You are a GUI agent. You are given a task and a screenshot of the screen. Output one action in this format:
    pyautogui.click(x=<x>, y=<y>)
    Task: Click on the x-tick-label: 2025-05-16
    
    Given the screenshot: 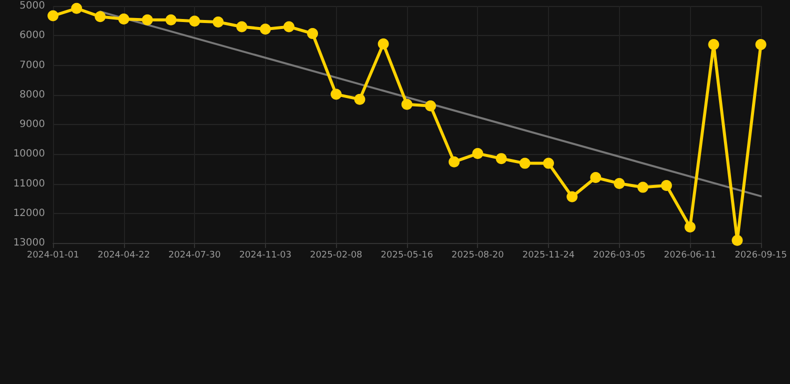 What is the action you would take?
    pyautogui.click(x=407, y=255)
    